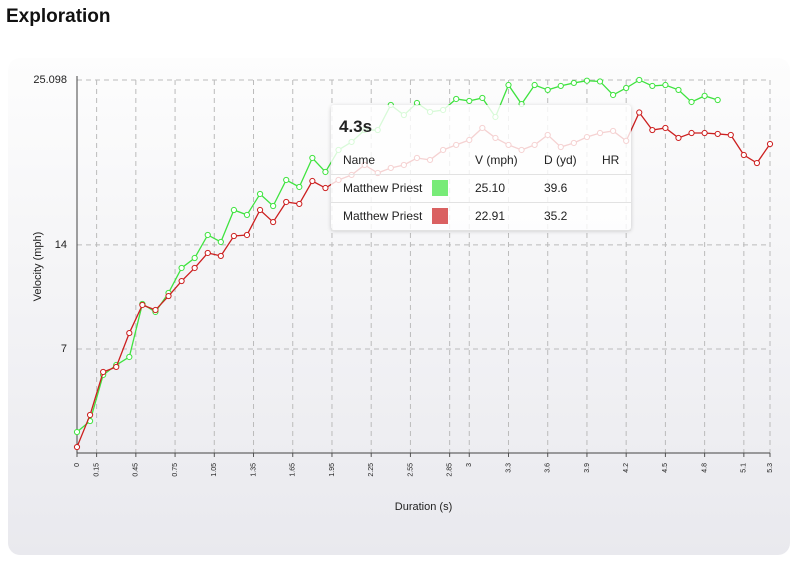  What do you see at coordinates (626, 468) in the screenshot?
I see `x-tick-label: 4.2` at bounding box center [626, 468].